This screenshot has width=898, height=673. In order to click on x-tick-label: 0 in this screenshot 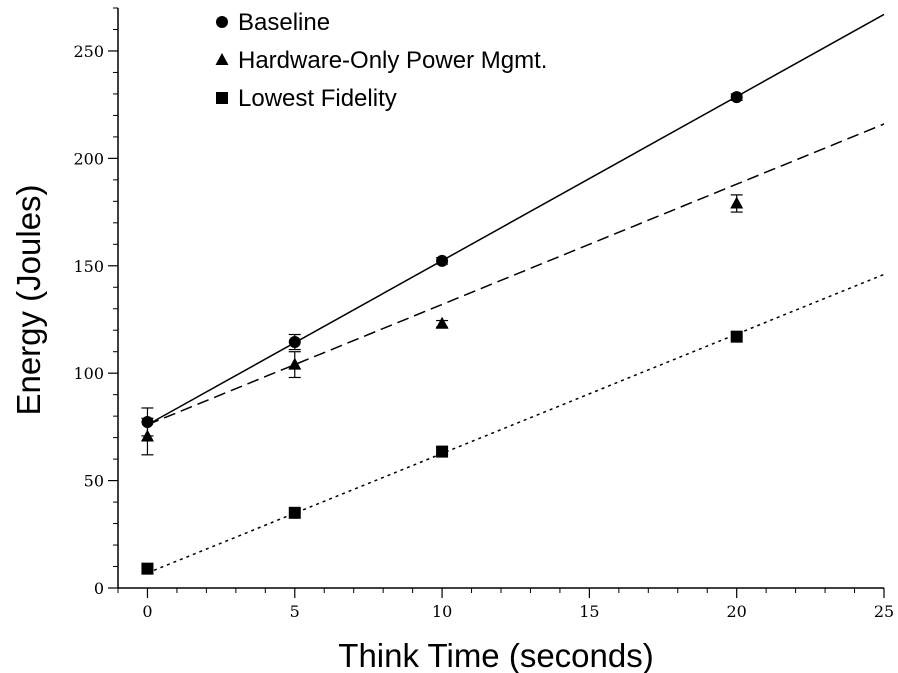, I will do `click(147, 611)`.